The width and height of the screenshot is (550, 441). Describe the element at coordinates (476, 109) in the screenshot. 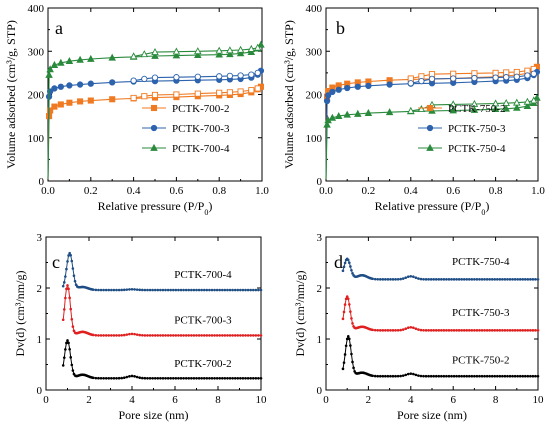

I see `legend-label: PCTK-750-2` at that location.